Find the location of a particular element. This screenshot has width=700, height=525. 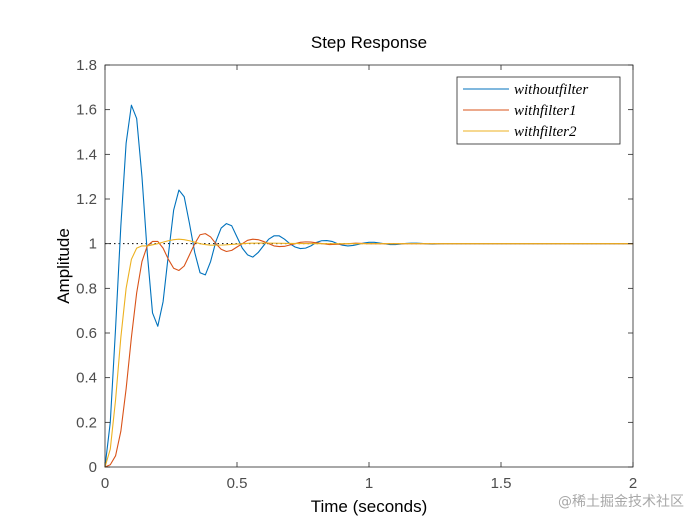

chart-title: Step Response is located at coordinates (369, 42).